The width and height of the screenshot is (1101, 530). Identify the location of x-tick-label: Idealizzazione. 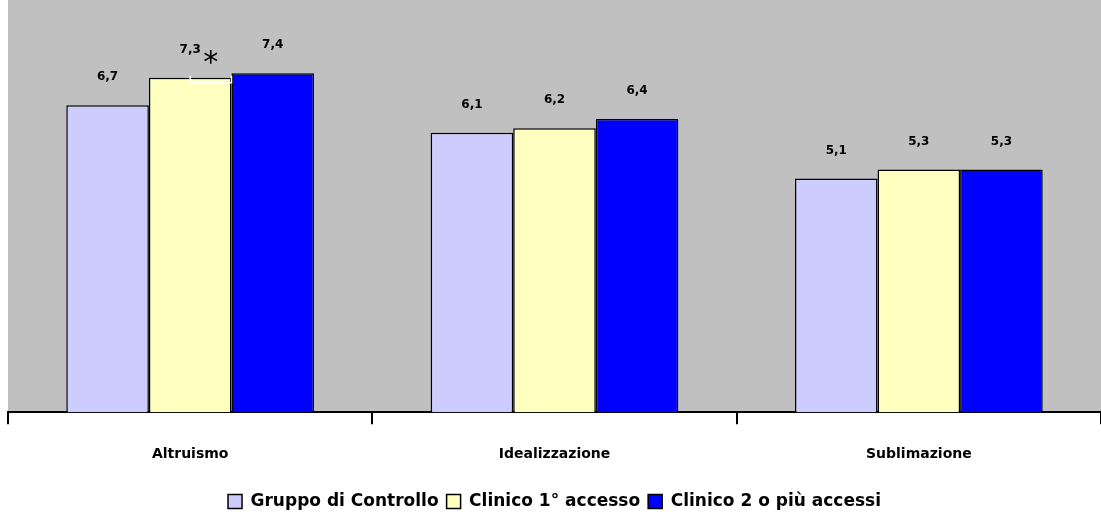
(554, 453).